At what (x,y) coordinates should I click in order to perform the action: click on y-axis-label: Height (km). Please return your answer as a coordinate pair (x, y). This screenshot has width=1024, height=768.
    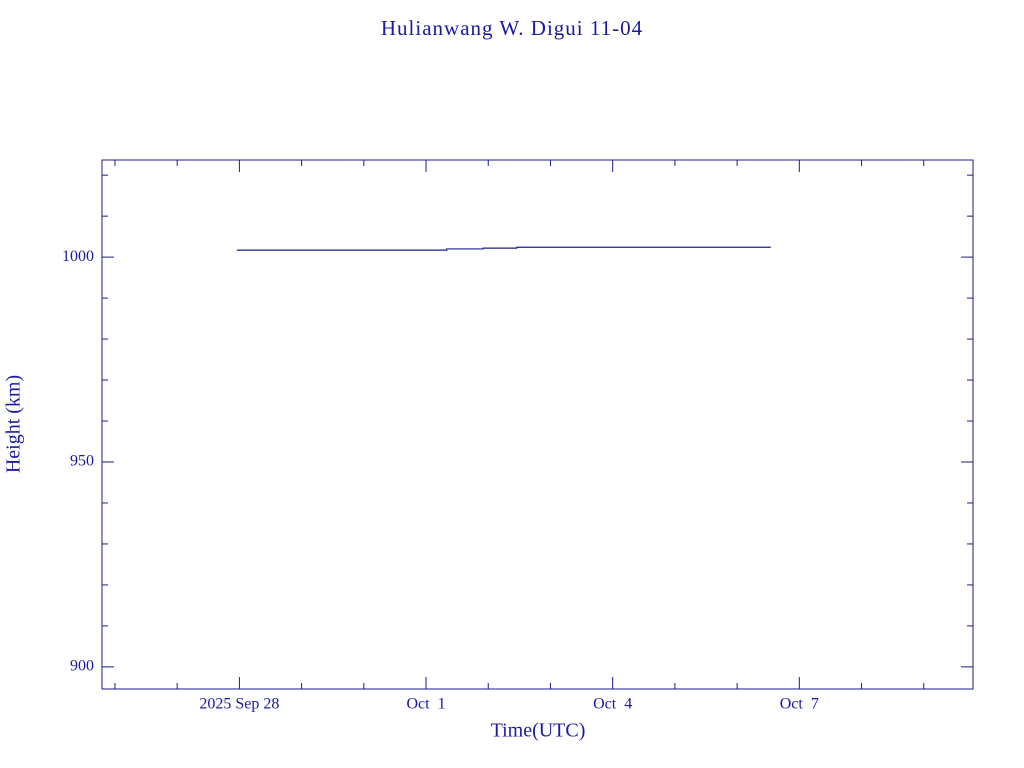
    Looking at the image, I should click on (14, 424).